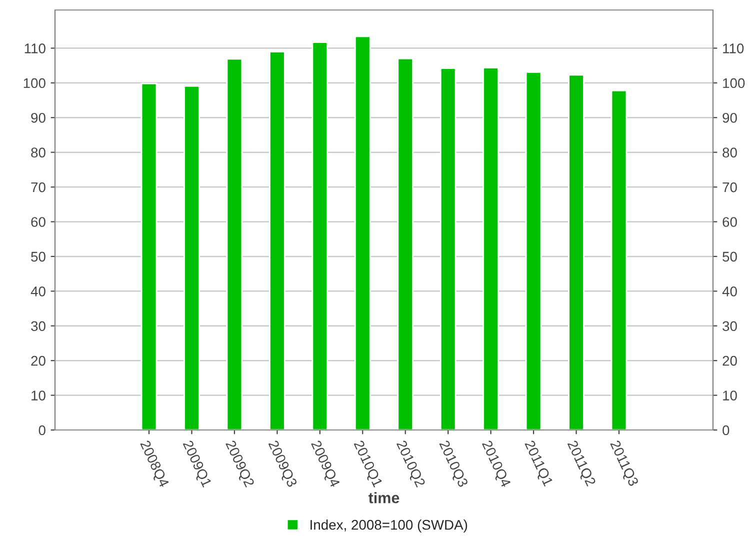  I want to click on y2-tick-label: 60, so click(729, 222).